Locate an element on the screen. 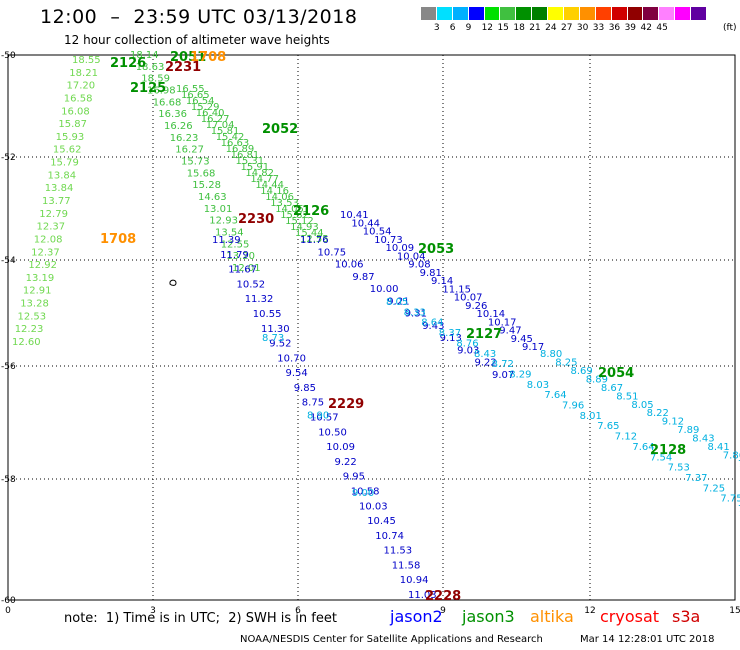 This screenshot has height=650, width=740. longitude-tick-label: 0 is located at coordinates (8, 611).